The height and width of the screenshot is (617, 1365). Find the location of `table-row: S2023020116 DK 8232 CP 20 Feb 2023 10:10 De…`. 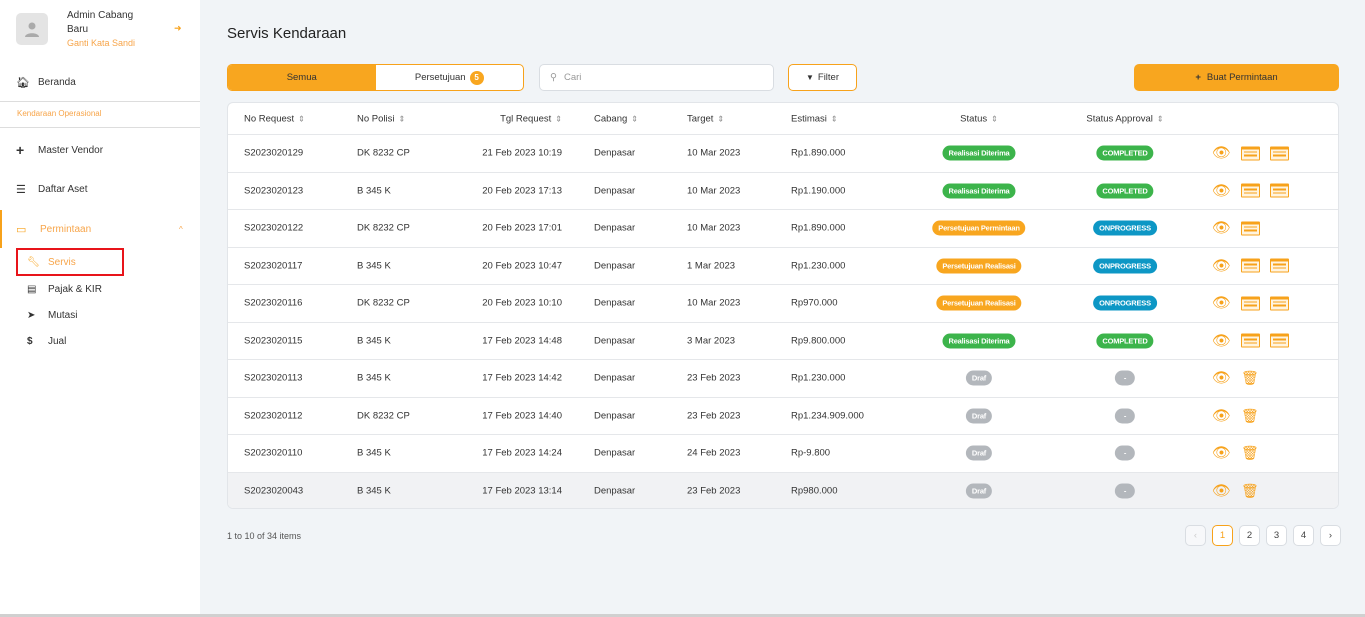

table-row: S2023020116 DK 8232 CP 20 Feb 2023 10:10 De… is located at coordinates (783, 303).